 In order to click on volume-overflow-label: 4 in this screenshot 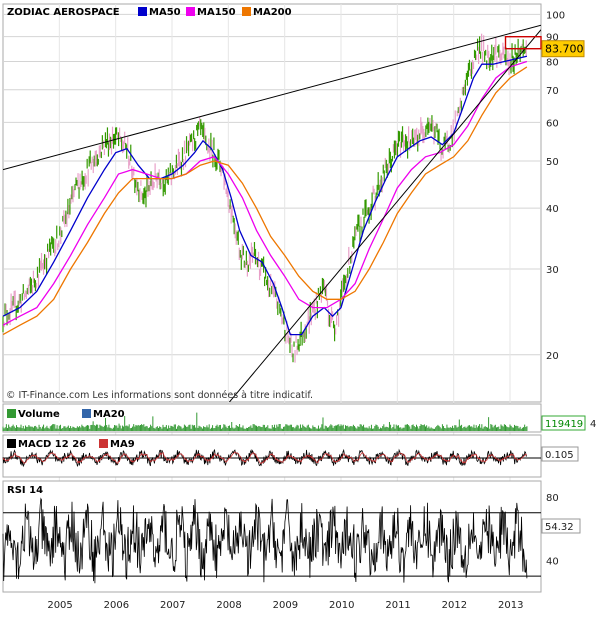, I will do `click(593, 424)`.